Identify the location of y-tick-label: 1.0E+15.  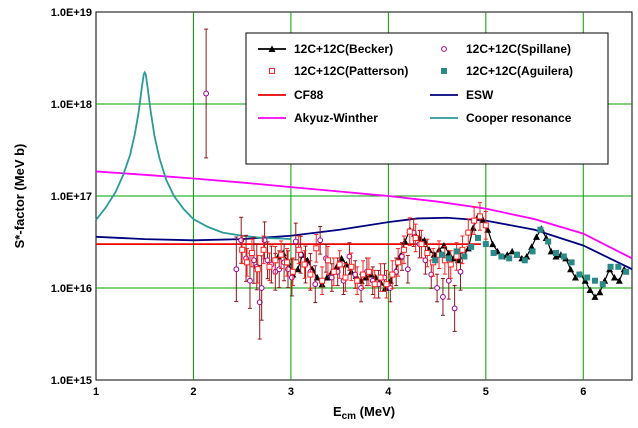
(71, 381).